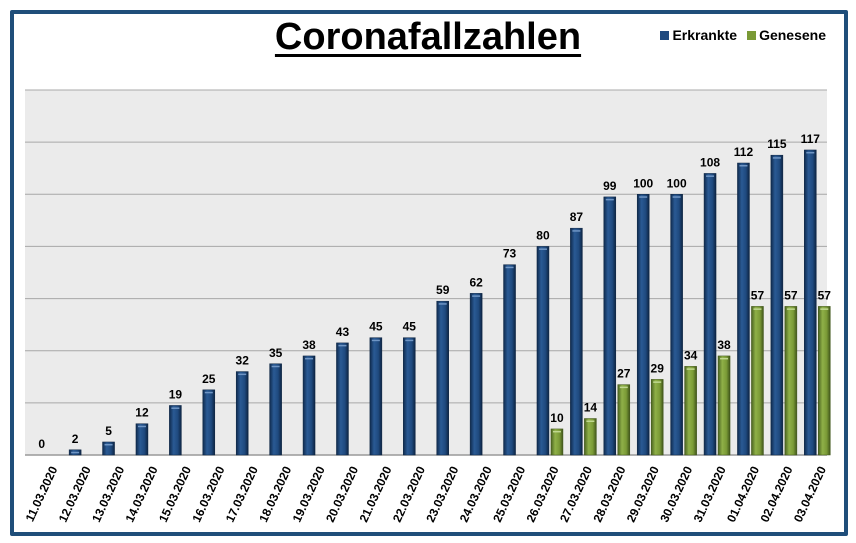 Image resolution: width=856 pixels, height=543 pixels. What do you see at coordinates (658, 368) in the screenshot?
I see `data-label-genesene: 29` at bounding box center [658, 368].